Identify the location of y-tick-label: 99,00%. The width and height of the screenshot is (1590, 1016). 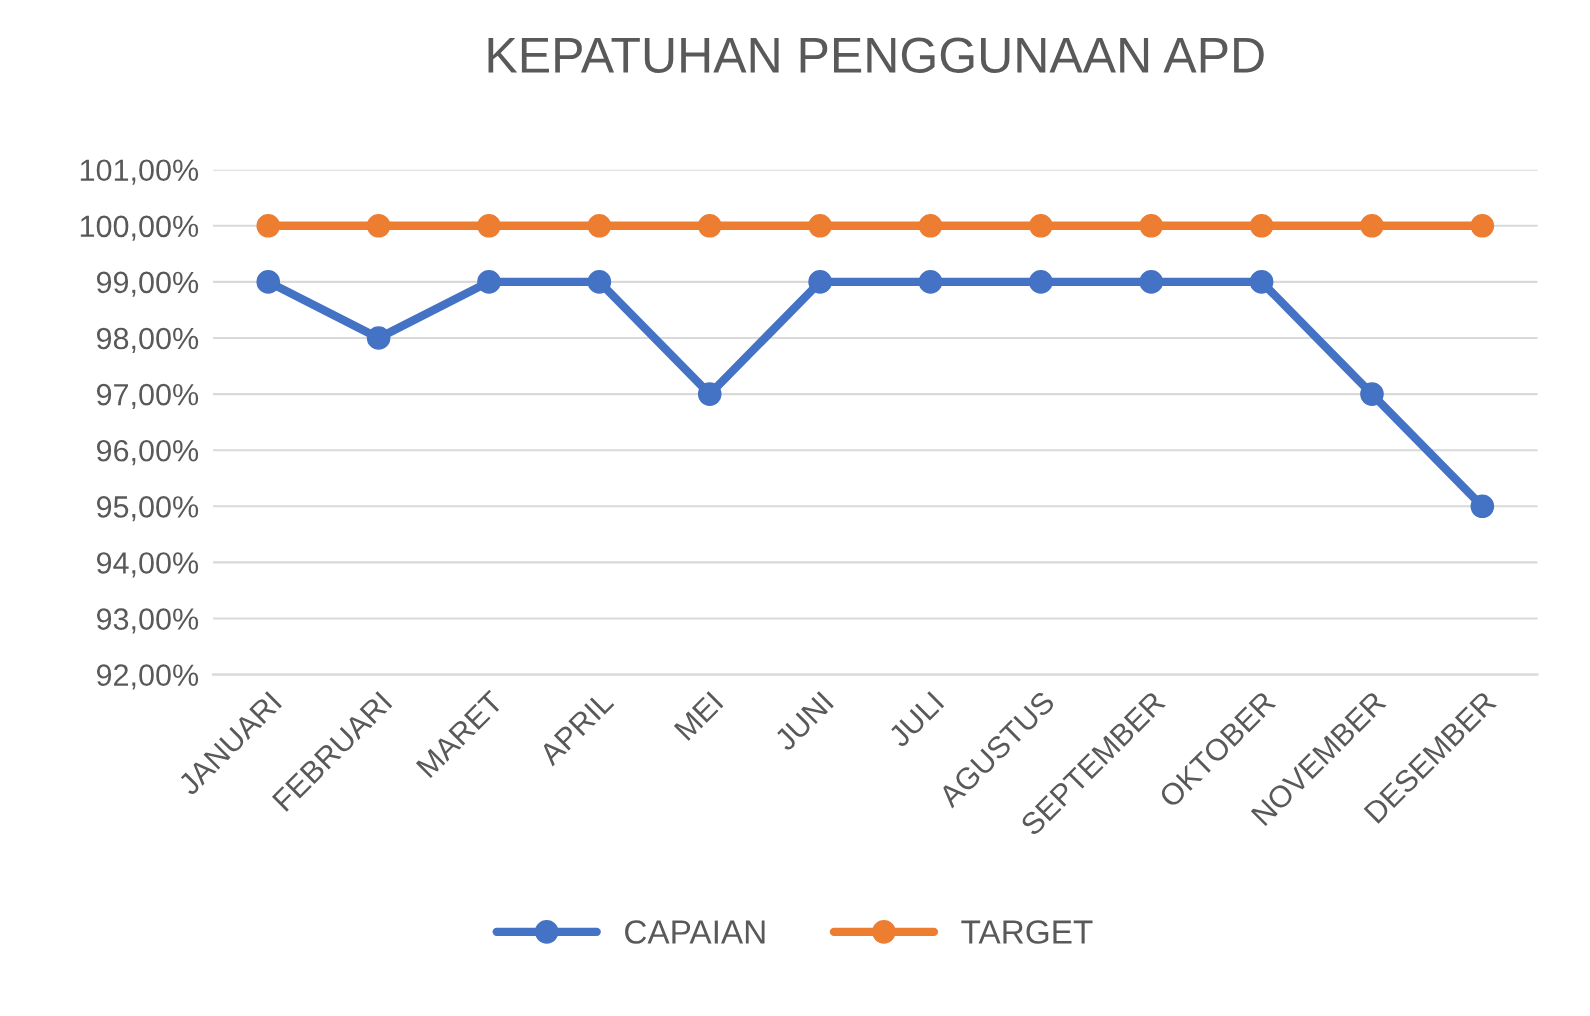
(147, 284).